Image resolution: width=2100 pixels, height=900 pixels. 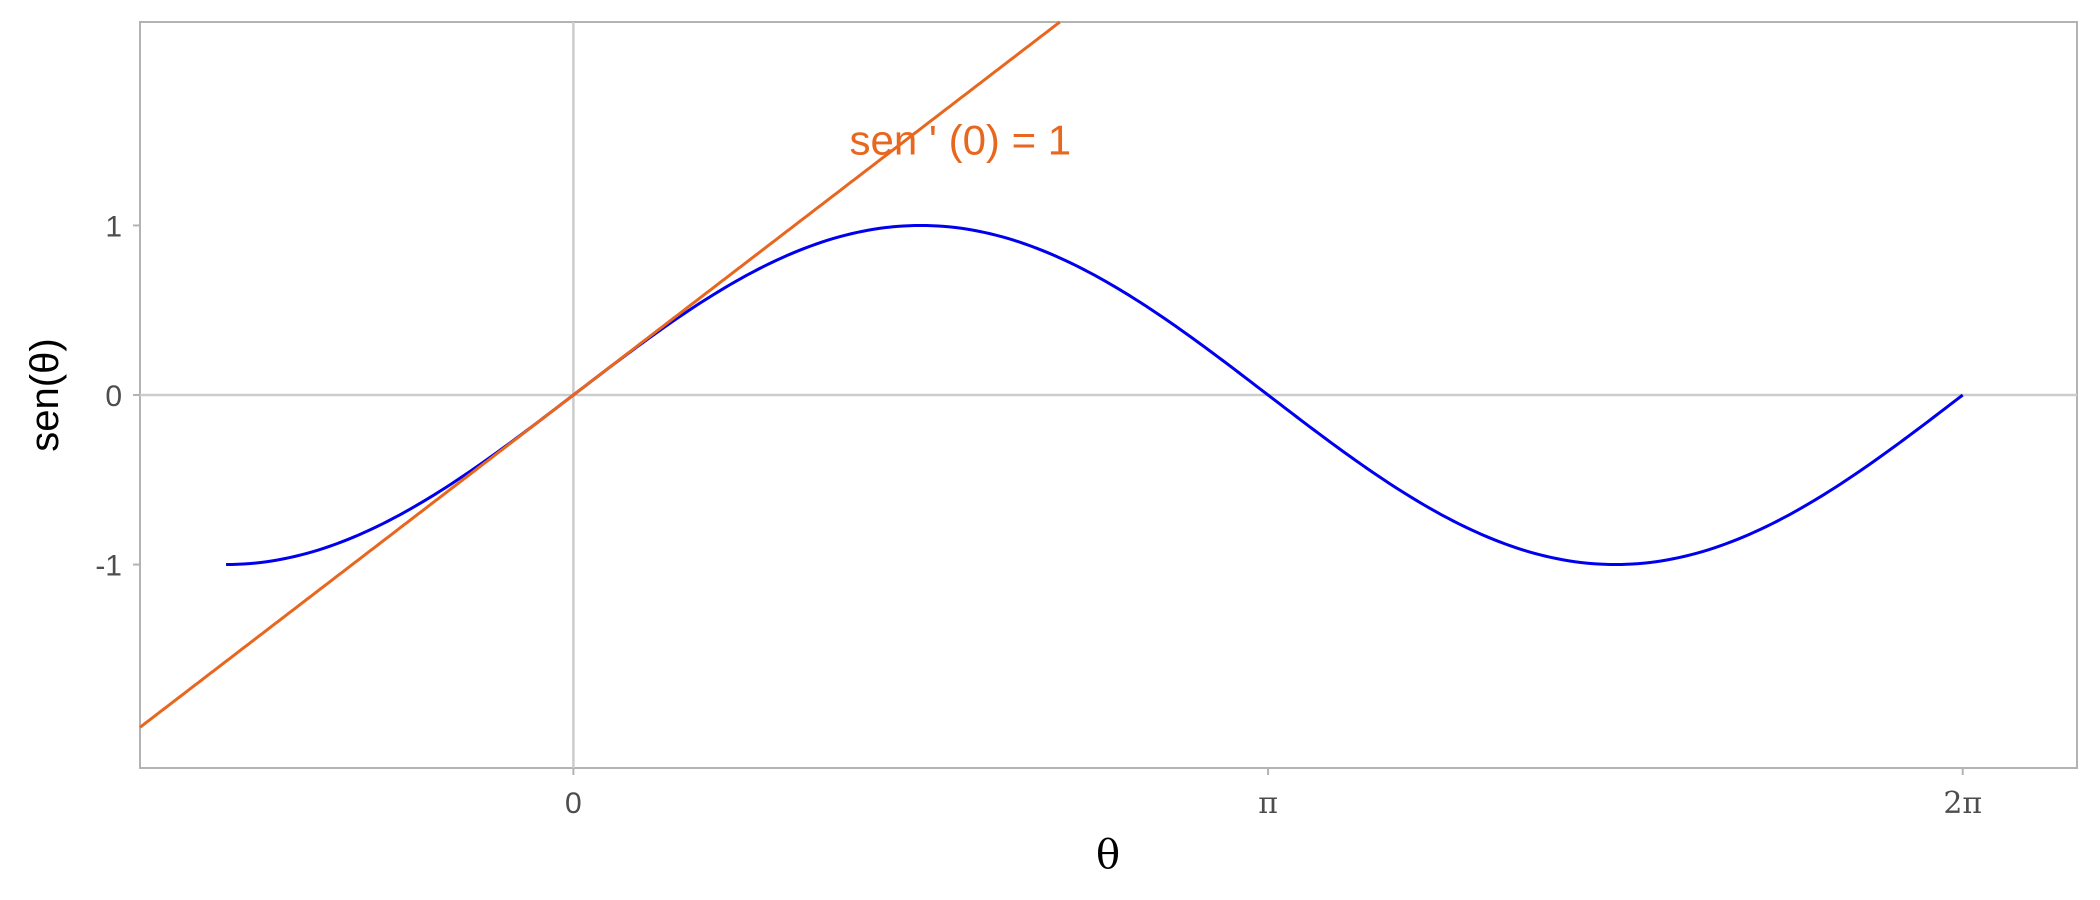 I want to click on derivative-annotation: sen ' (0) = 1, so click(x=961, y=140).